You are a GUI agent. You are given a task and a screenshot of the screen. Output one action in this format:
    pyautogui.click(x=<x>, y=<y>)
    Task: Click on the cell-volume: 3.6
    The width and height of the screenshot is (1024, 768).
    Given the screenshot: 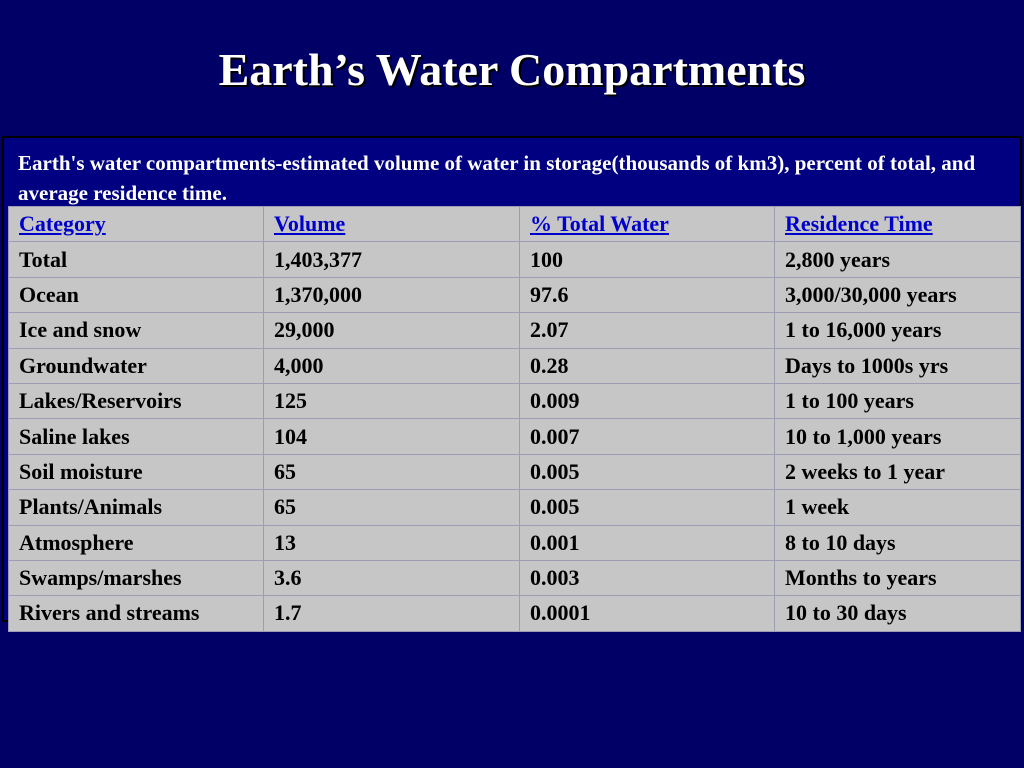 What is the action you would take?
    pyautogui.click(x=391, y=578)
    